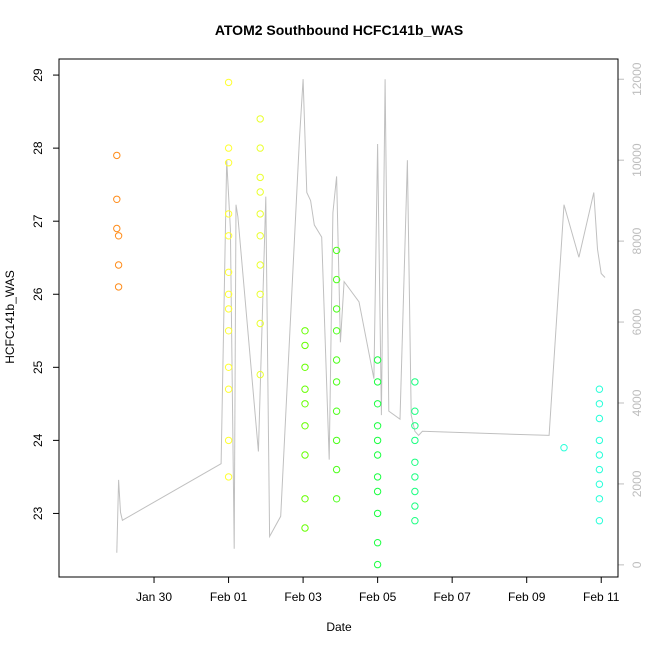 The height and width of the screenshot is (655, 650). I want to click on y2-tick-label: 10000, so click(637, 160).